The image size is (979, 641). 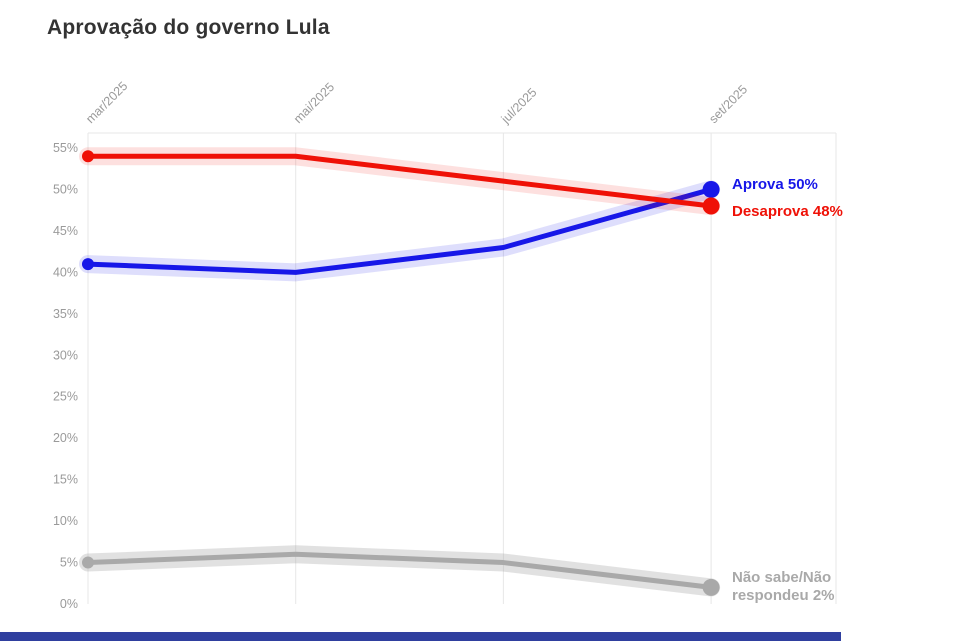 I want to click on legend-label-desaprova: Desaprova 48%, so click(x=787, y=211).